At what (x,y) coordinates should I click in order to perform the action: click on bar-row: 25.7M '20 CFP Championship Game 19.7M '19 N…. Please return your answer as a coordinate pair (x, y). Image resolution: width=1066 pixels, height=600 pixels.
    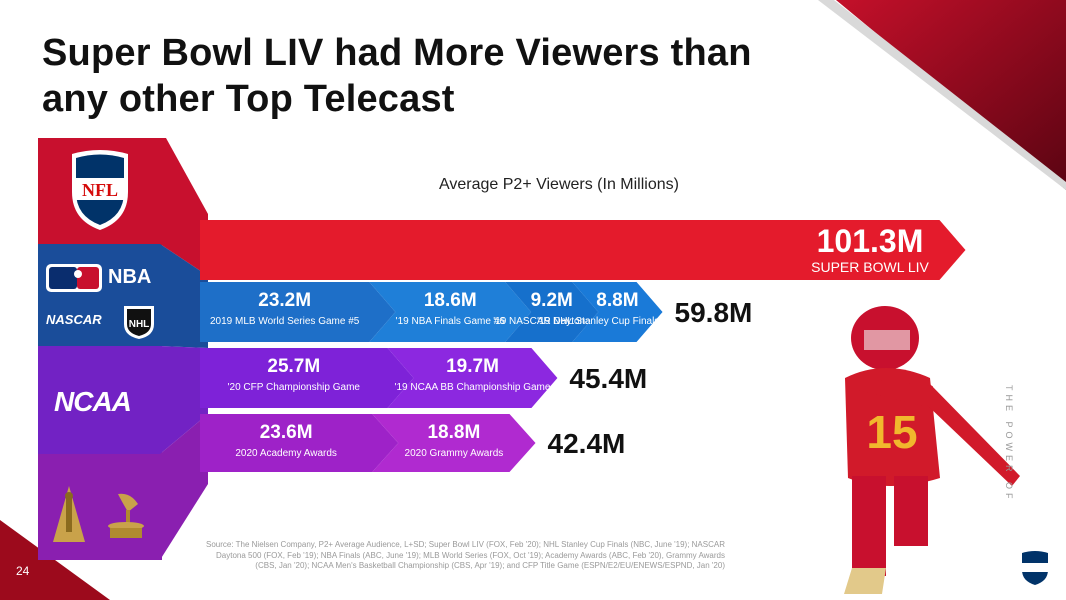
    Looking at the image, I should click on (423, 378).